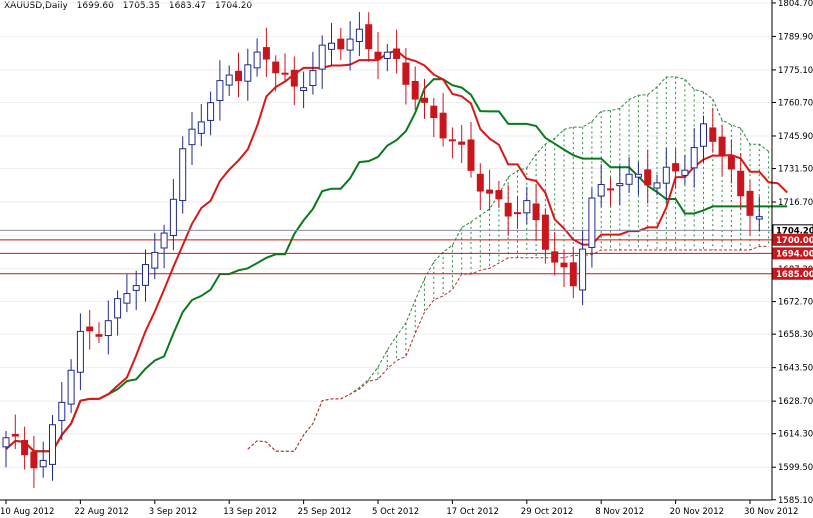  Describe the element at coordinates (141, 6) in the screenshot. I see `high-value: 1705.35` at that location.